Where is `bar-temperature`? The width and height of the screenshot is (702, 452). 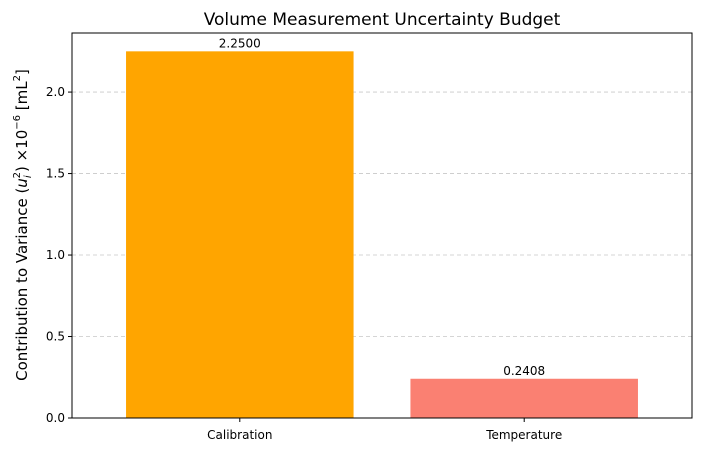 bar-temperature is located at coordinates (524, 398).